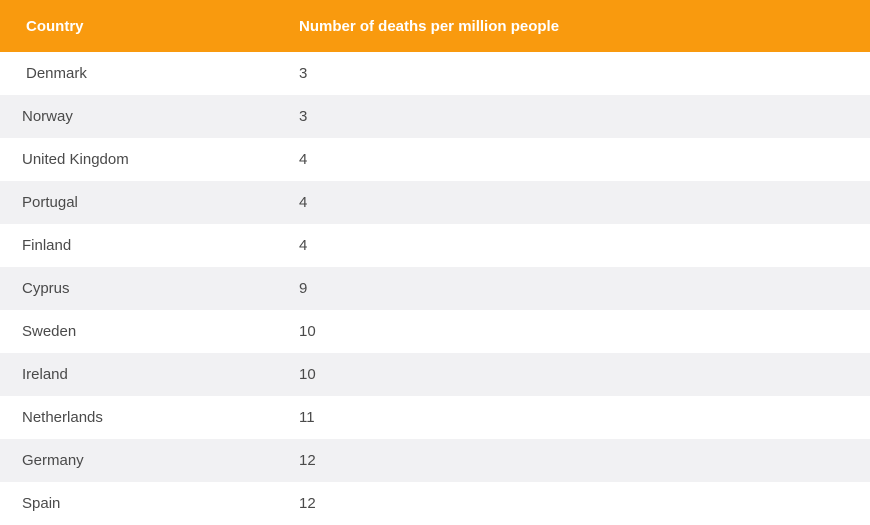 The width and height of the screenshot is (870, 525). I want to click on table-row: Portugal 4, so click(435, 202).